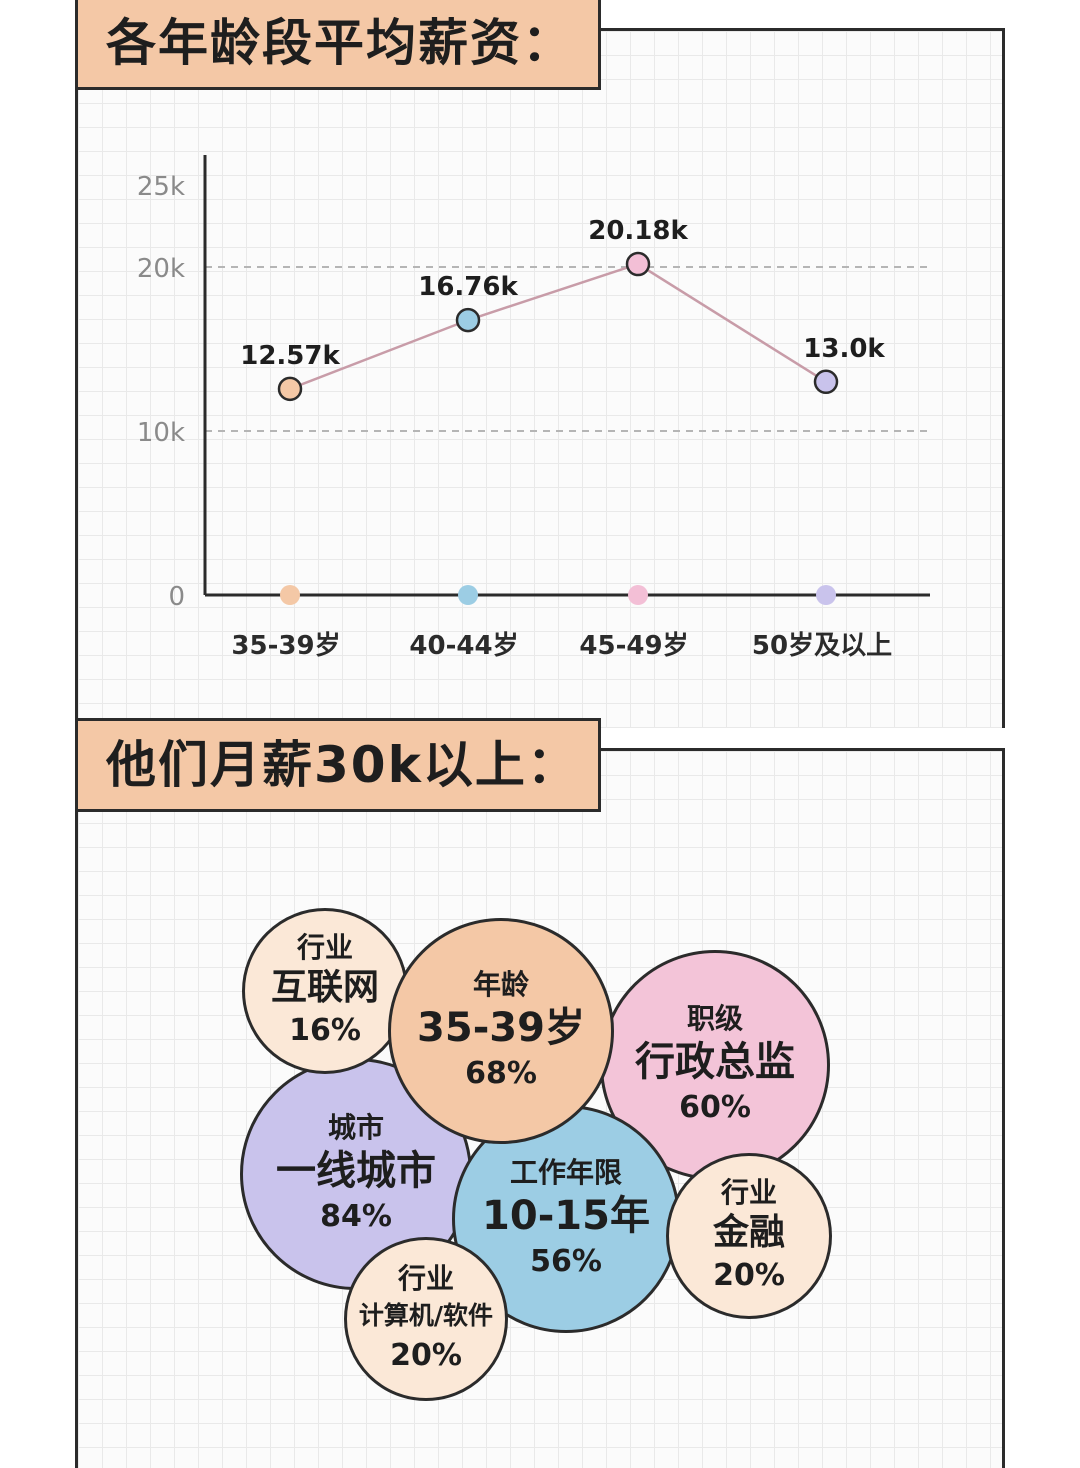 The image size is (1080, 1468). I want to click on bubble-percent: 56%, so click(566, 1261).